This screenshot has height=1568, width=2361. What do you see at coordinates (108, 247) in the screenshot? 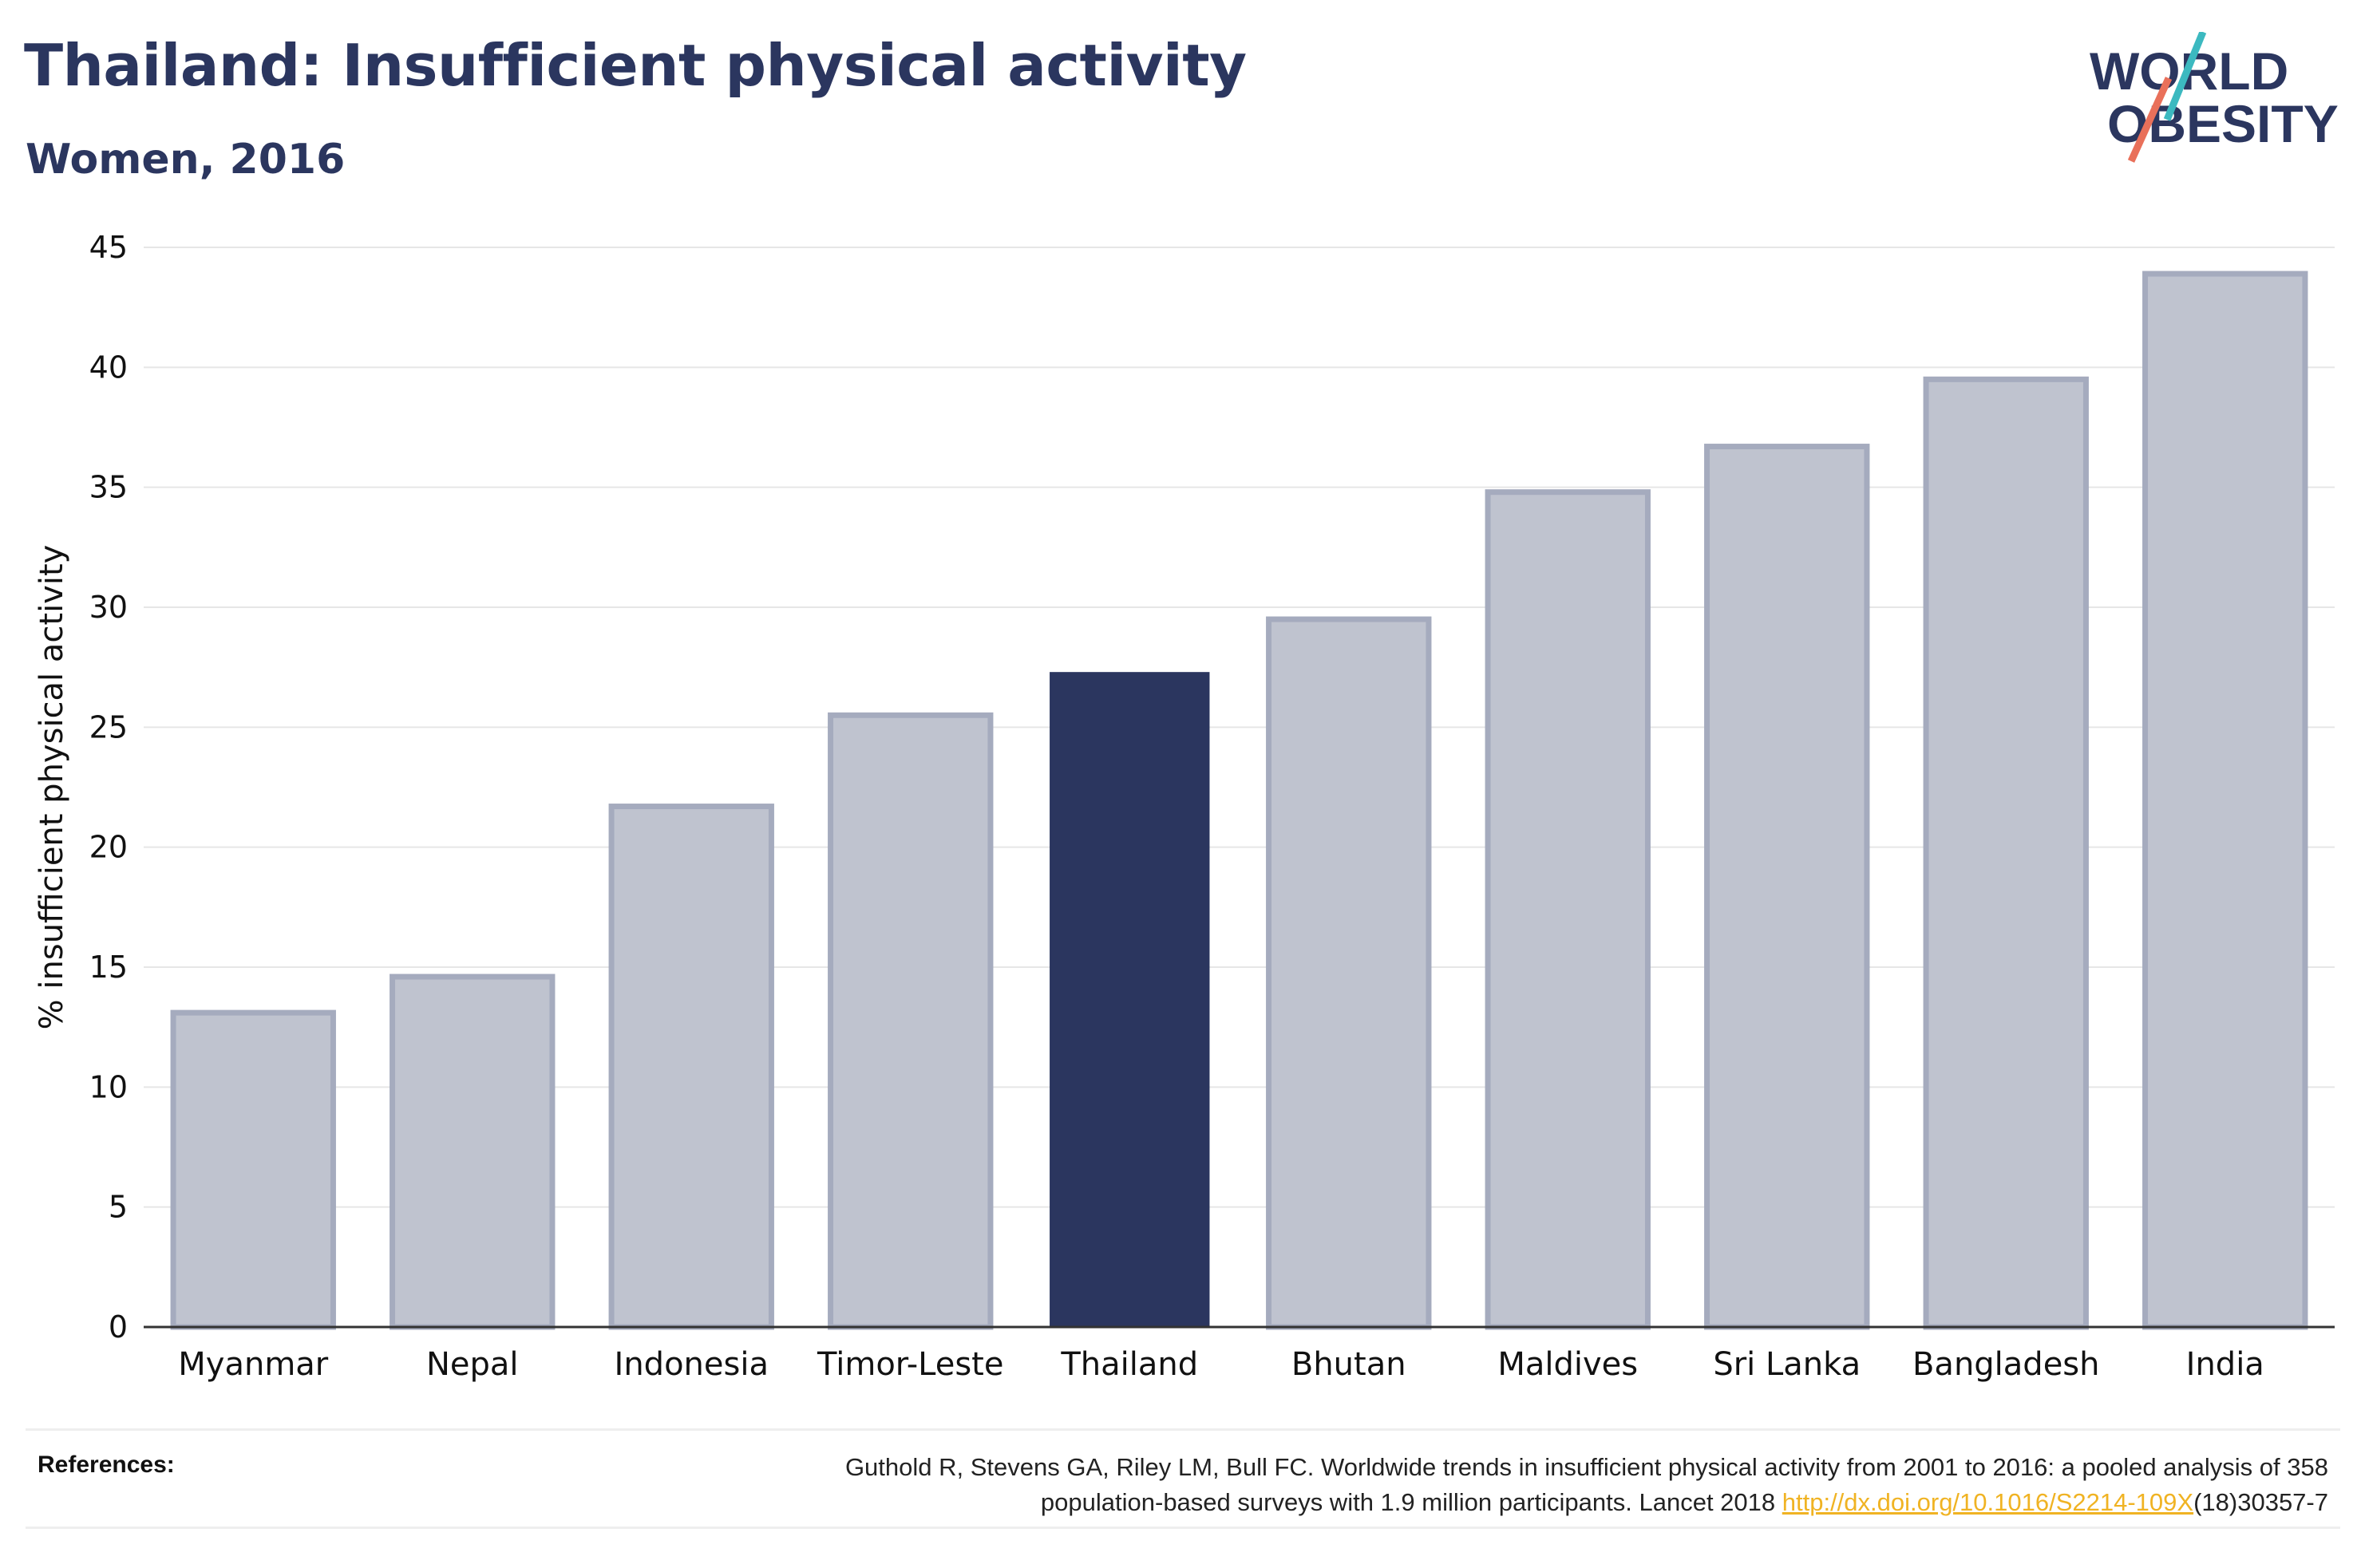
I see `y-tick-label: 45` at bounding box center [108, 247].